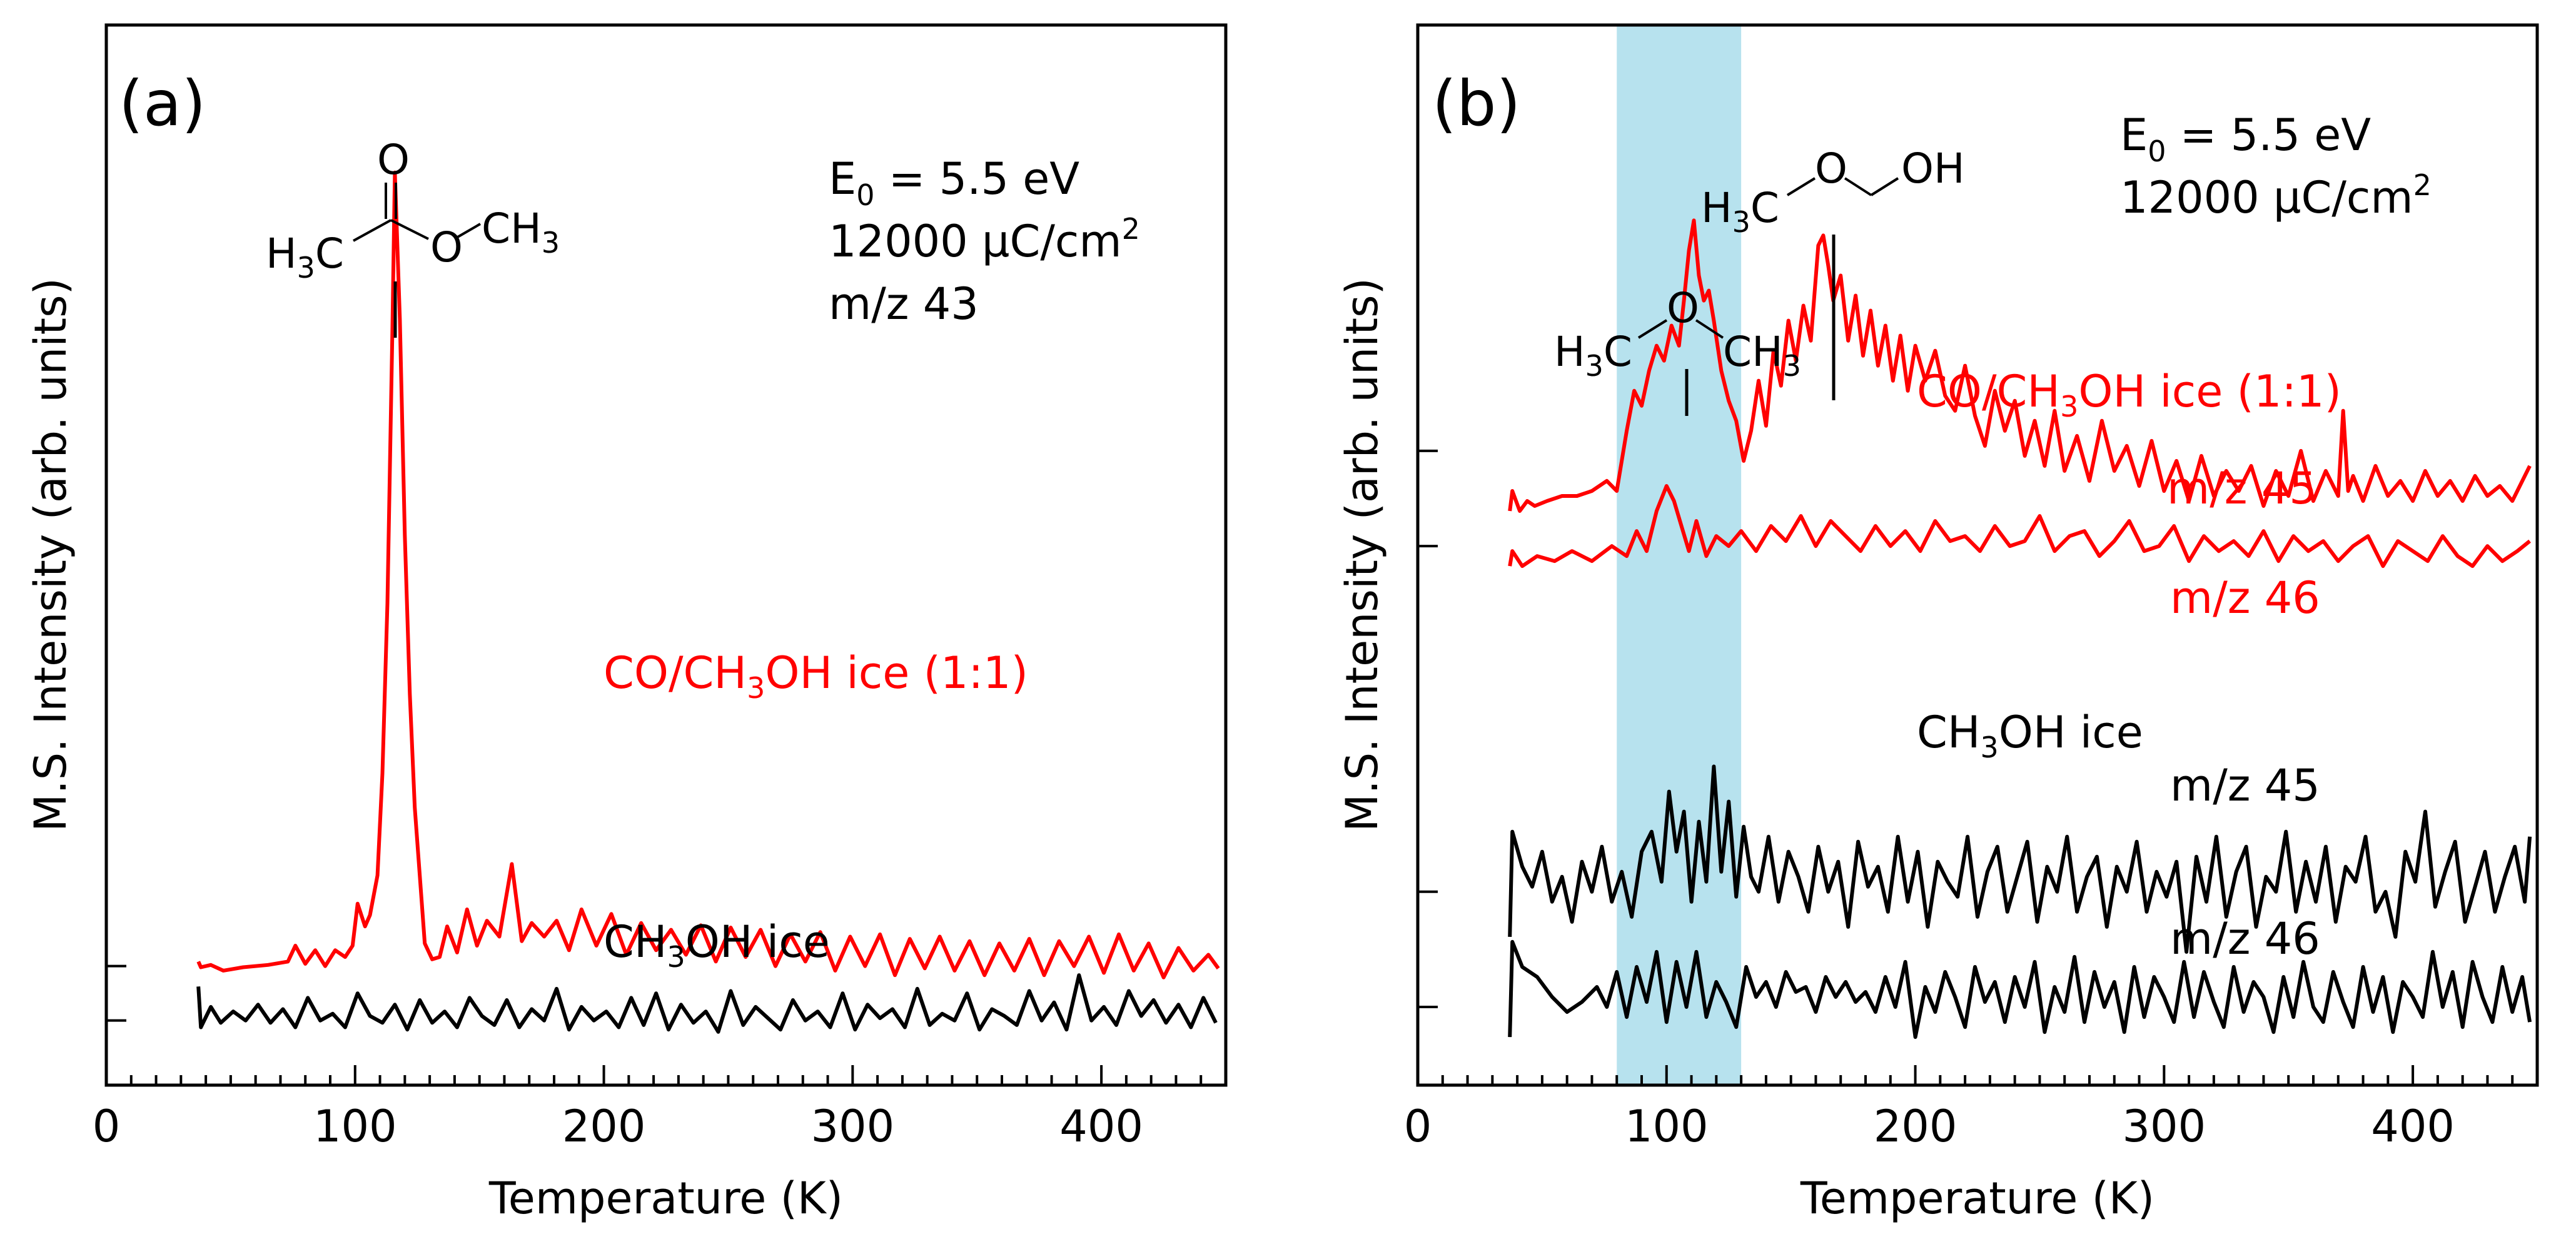 The width and height of the screenshot is (2576, 1239). Describe the element at coordinates (1362, 555) in the screenshot. I see `panel-b-ylabel: M.S. Intensity (arb. units)` at that location.